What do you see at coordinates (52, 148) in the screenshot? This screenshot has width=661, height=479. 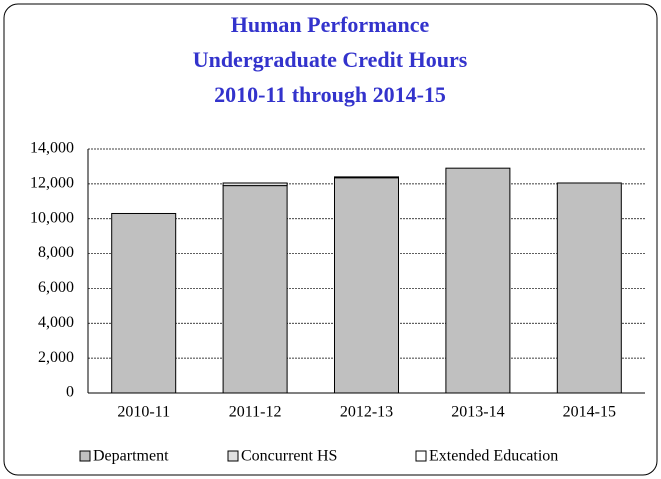 I see `y-tick-label: 14,000` at bounding box center [52, 148].